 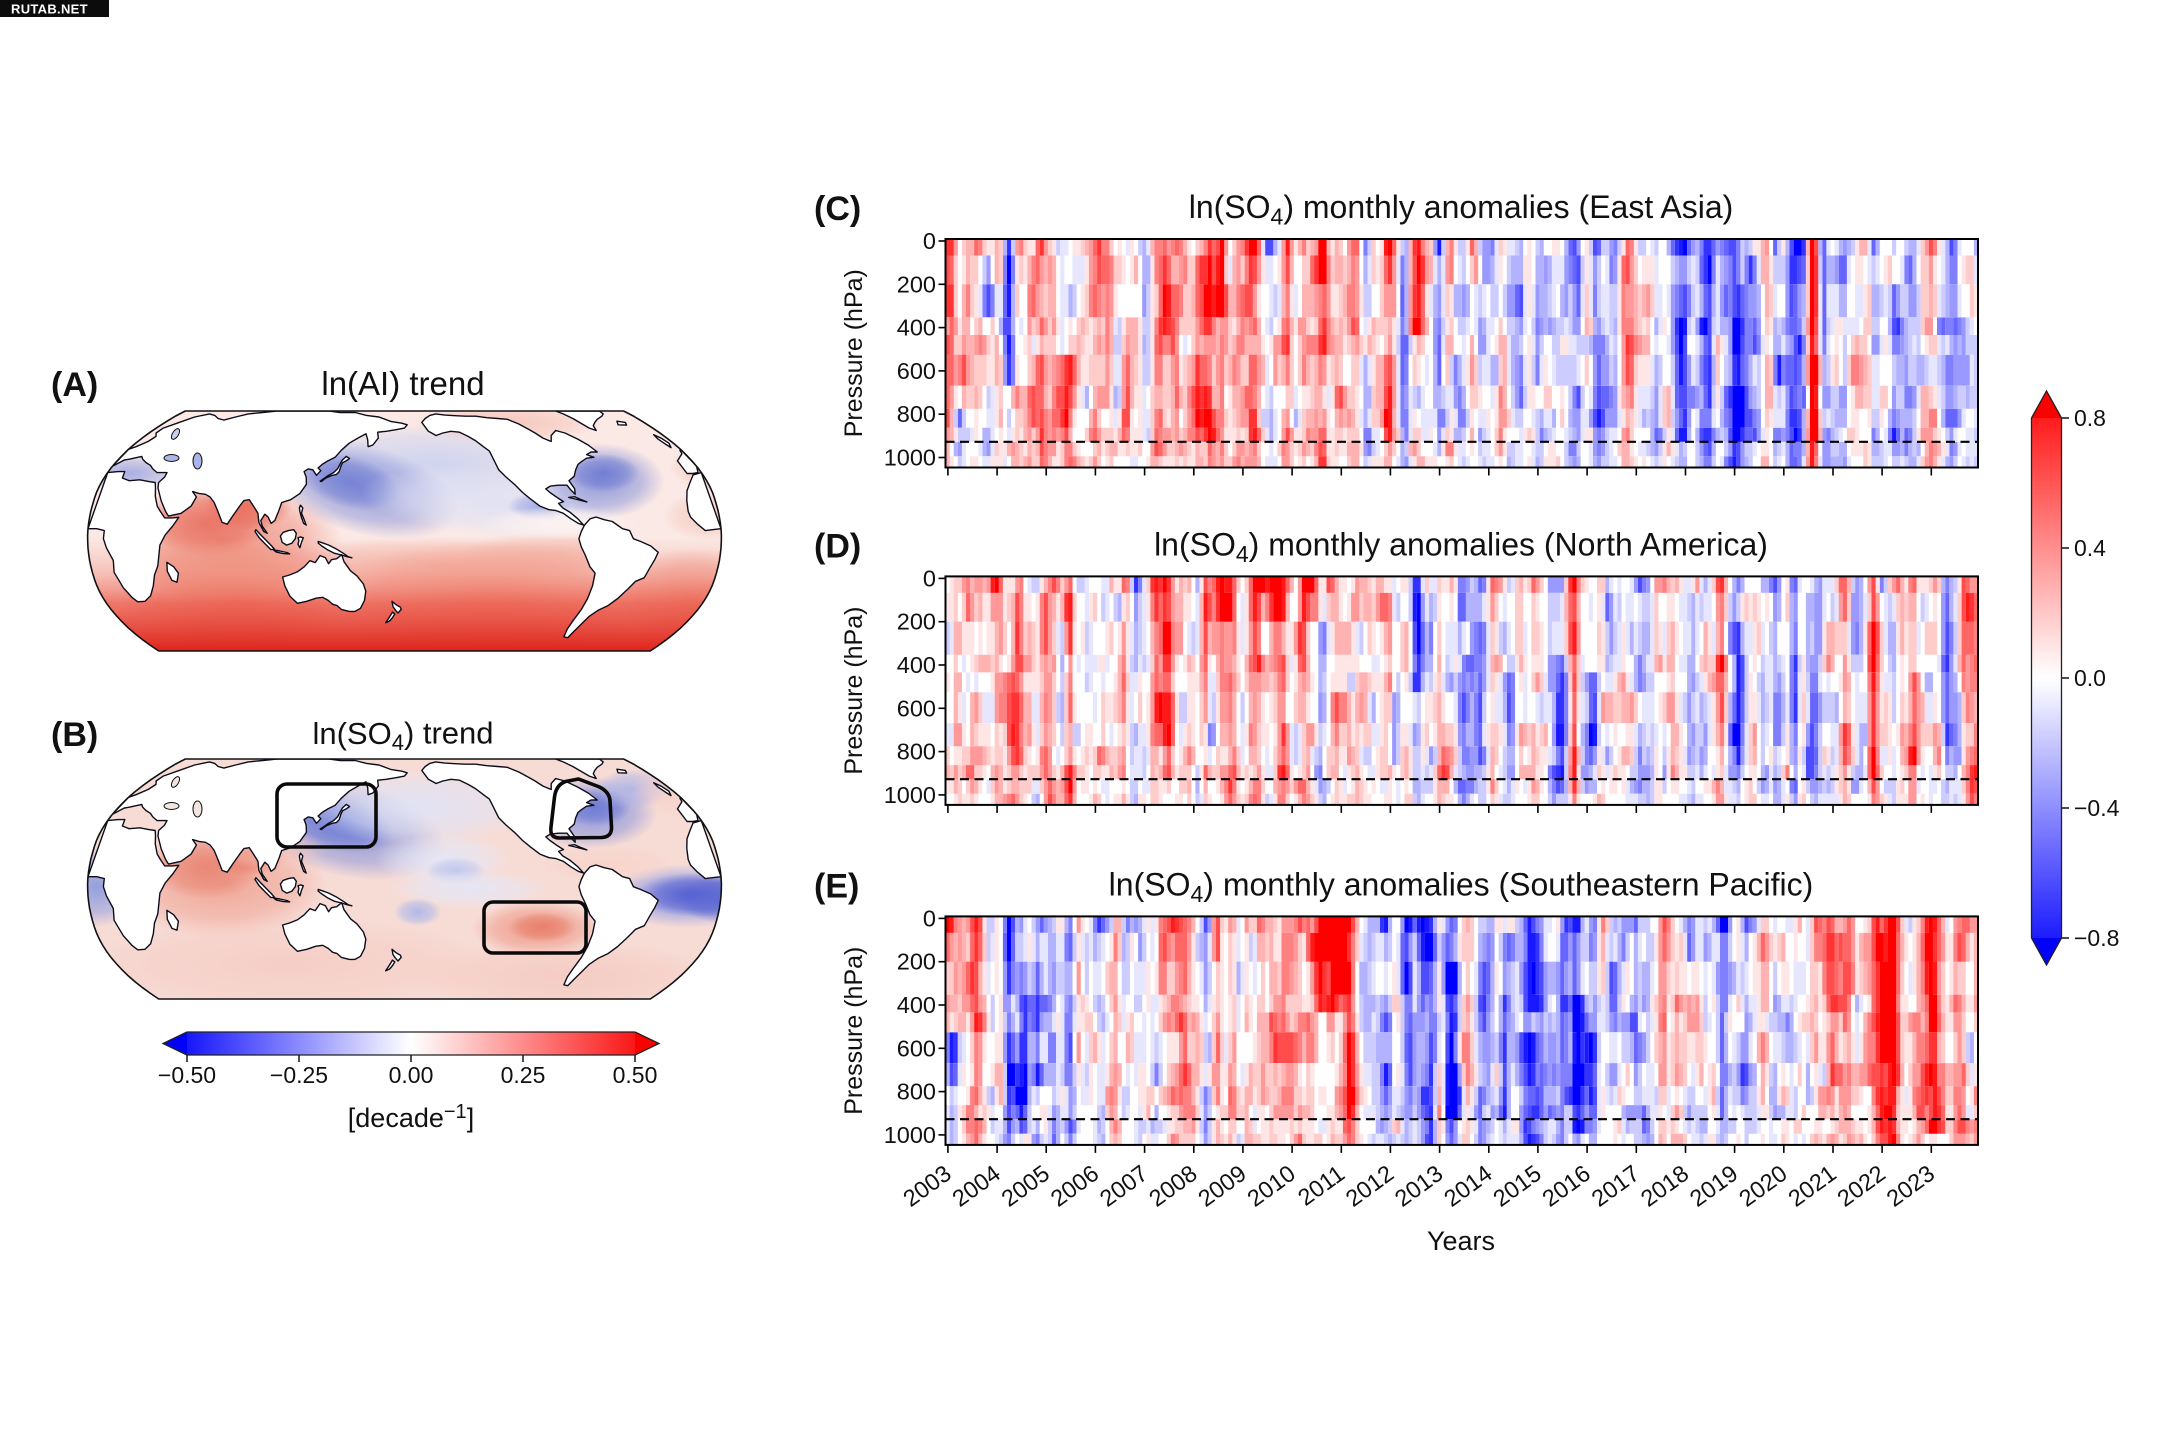 What do you see at coordinates (635, 1075) in the screenshot?
I see `svg-text: 0.50` at bounding box center [635, 1075].